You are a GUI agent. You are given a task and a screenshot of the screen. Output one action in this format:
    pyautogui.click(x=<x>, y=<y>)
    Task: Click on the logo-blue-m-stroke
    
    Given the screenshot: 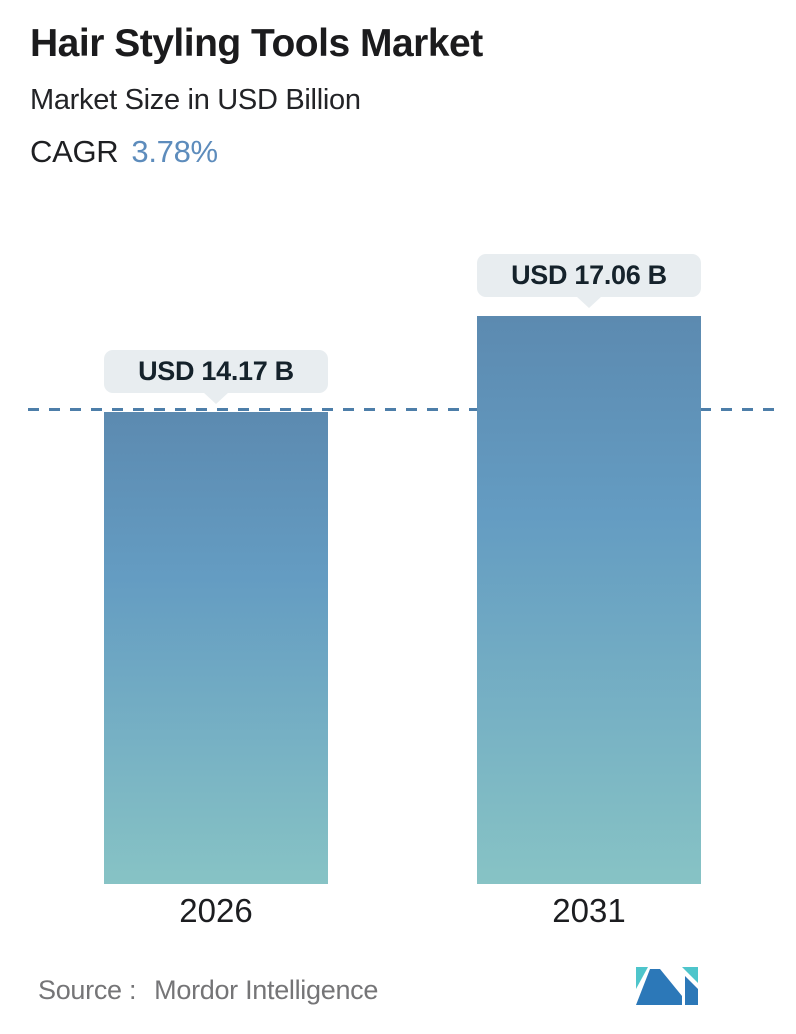 What is the action you would take?
    pyautogui.click(x=659, y=987)
    